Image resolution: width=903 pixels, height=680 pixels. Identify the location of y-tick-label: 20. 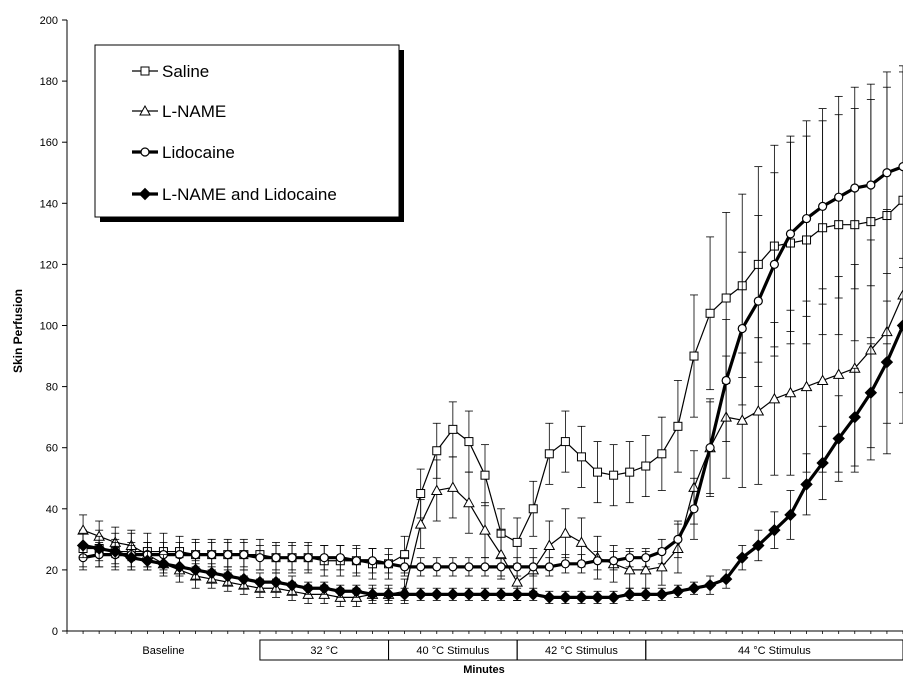
(52, 571).